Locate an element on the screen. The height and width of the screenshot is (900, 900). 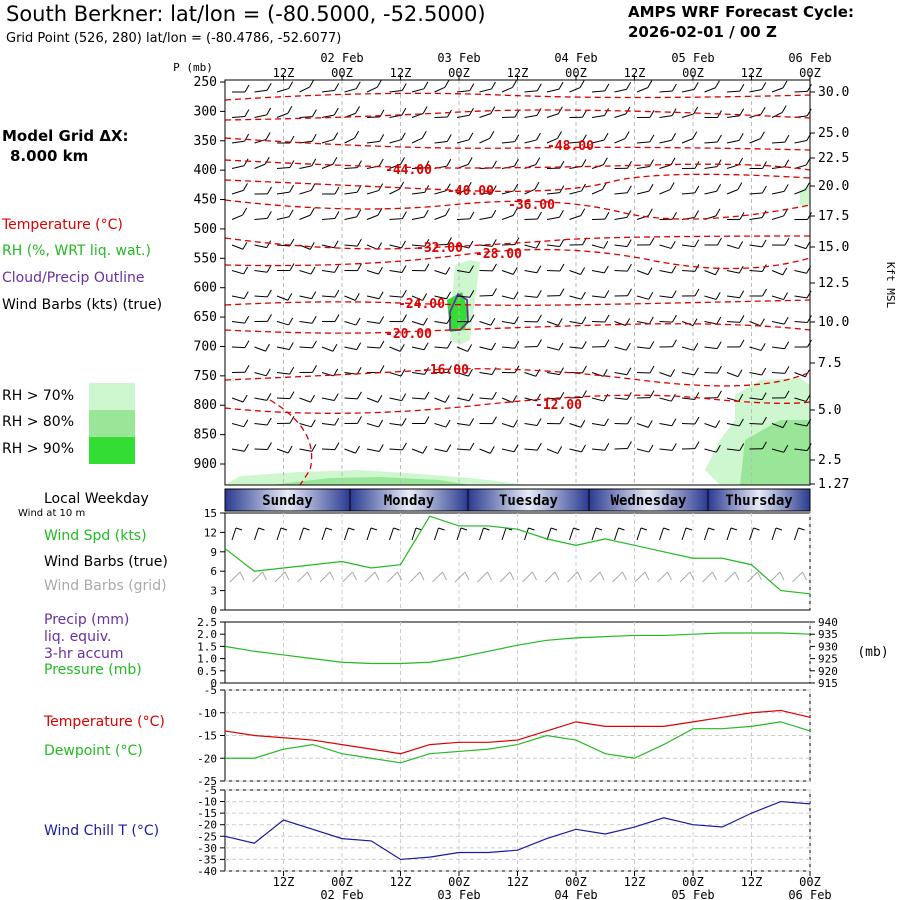
wind-at-label: Wind at 10 m is located at coordinates (52, 513).